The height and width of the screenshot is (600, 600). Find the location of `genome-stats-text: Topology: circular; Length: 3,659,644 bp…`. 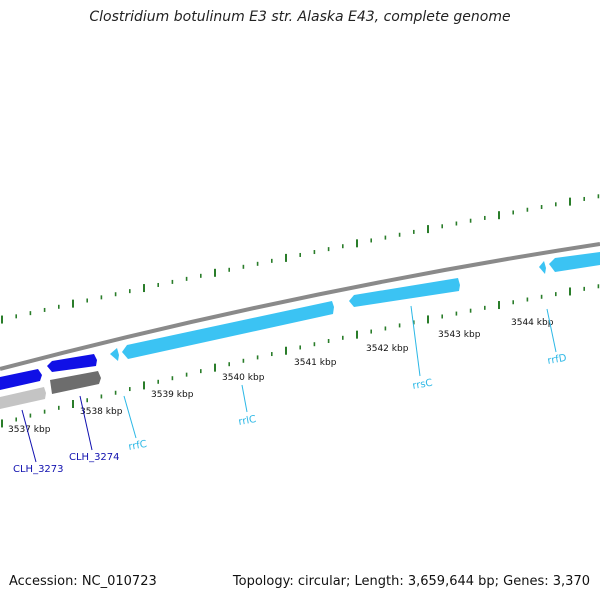

genome-stats-text: Topology: circular; Length: 3,659,644 bp… is located at coordinates (411, 581).